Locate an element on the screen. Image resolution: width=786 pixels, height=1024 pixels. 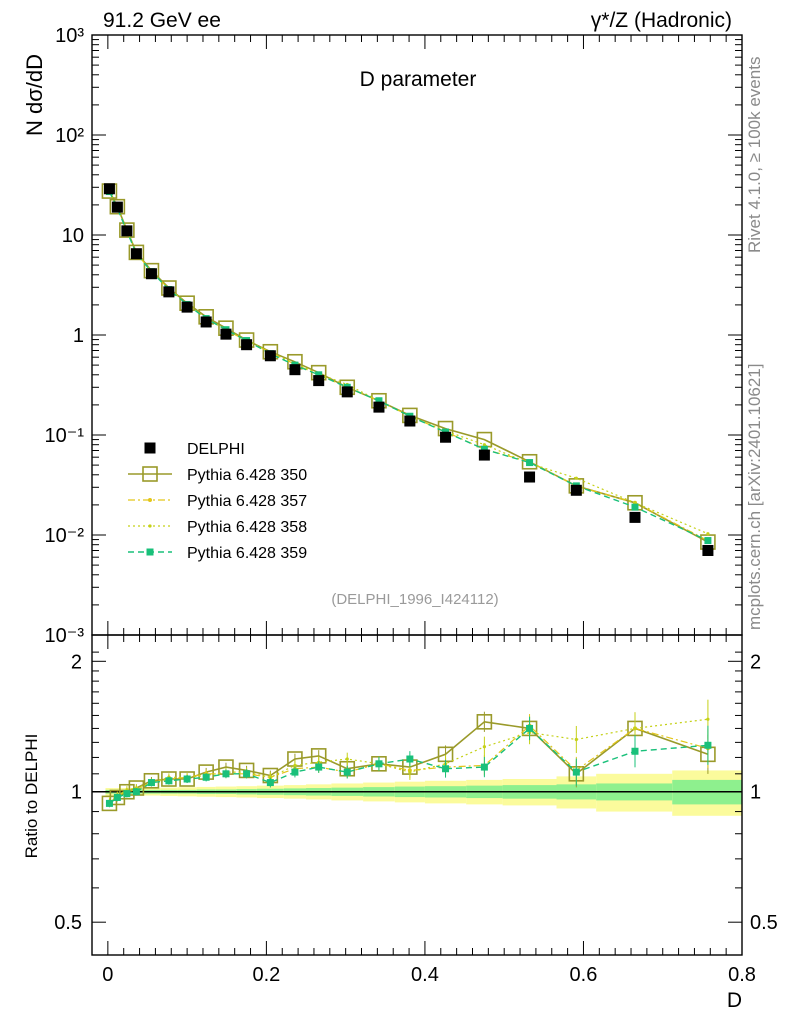
chart-title: D parameter is located at coordinates (418, 79).